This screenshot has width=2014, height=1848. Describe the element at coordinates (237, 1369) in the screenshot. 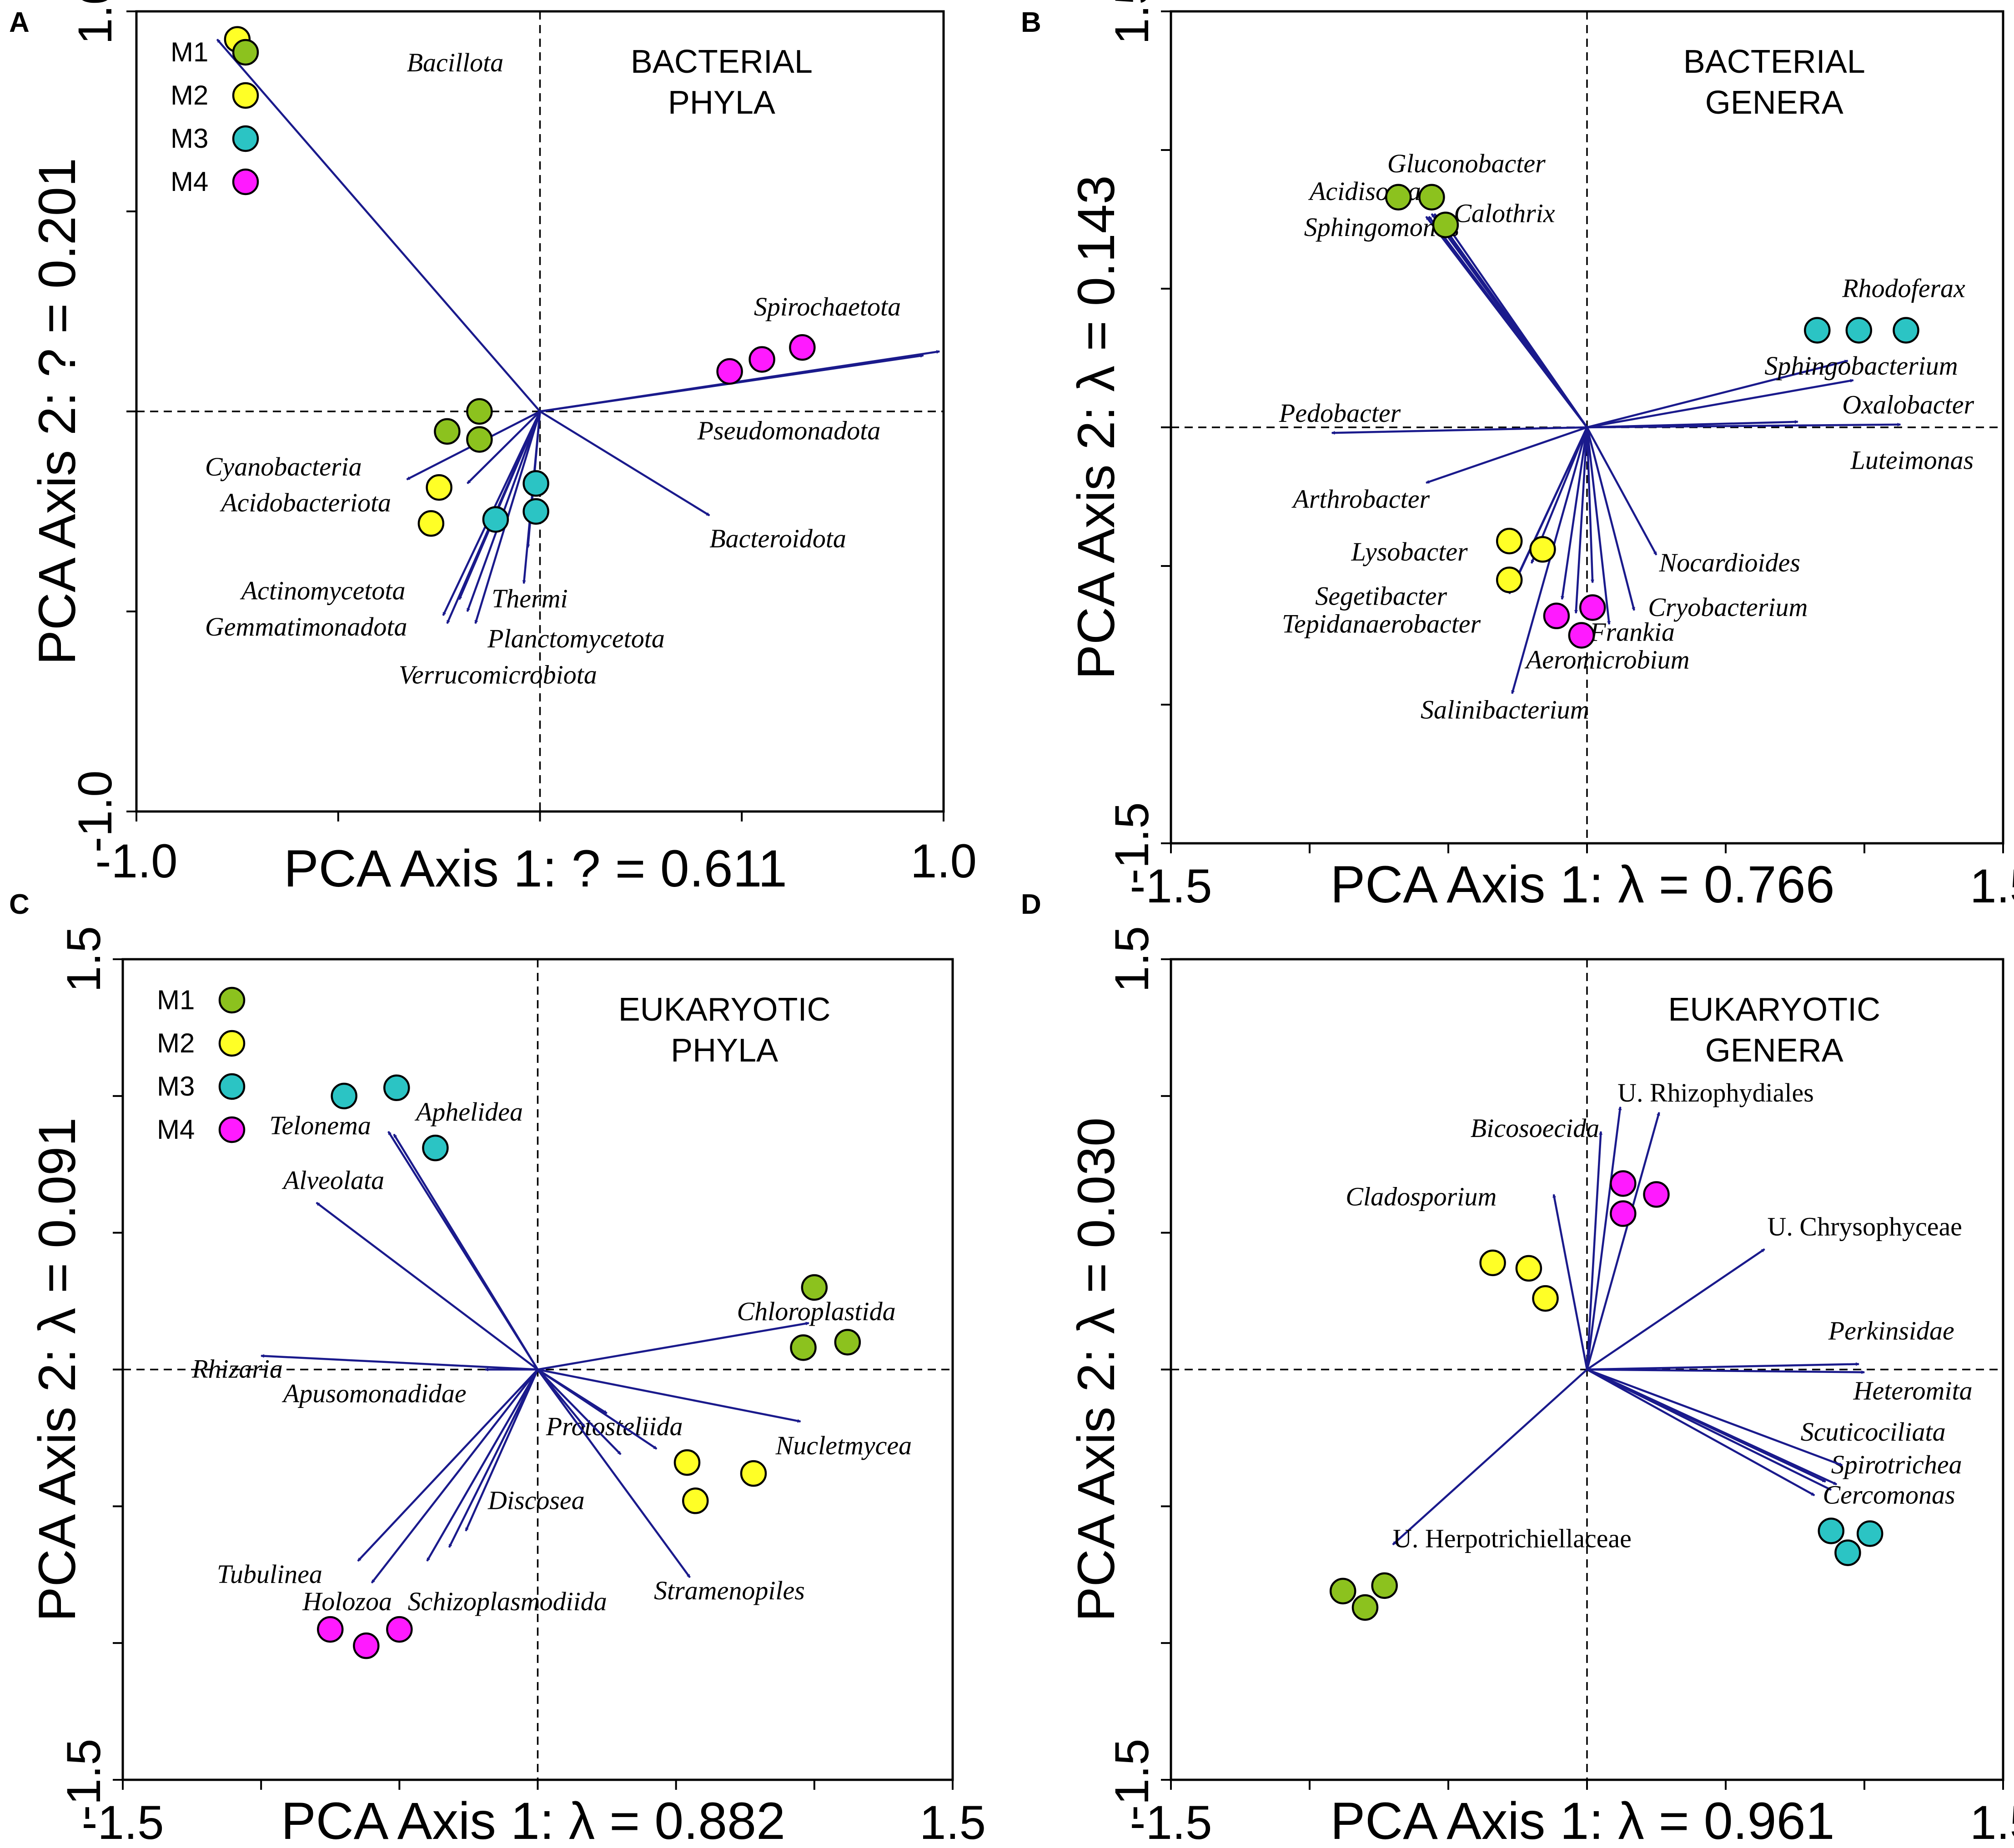

I see `vector-label: Rhizaria` at that location.